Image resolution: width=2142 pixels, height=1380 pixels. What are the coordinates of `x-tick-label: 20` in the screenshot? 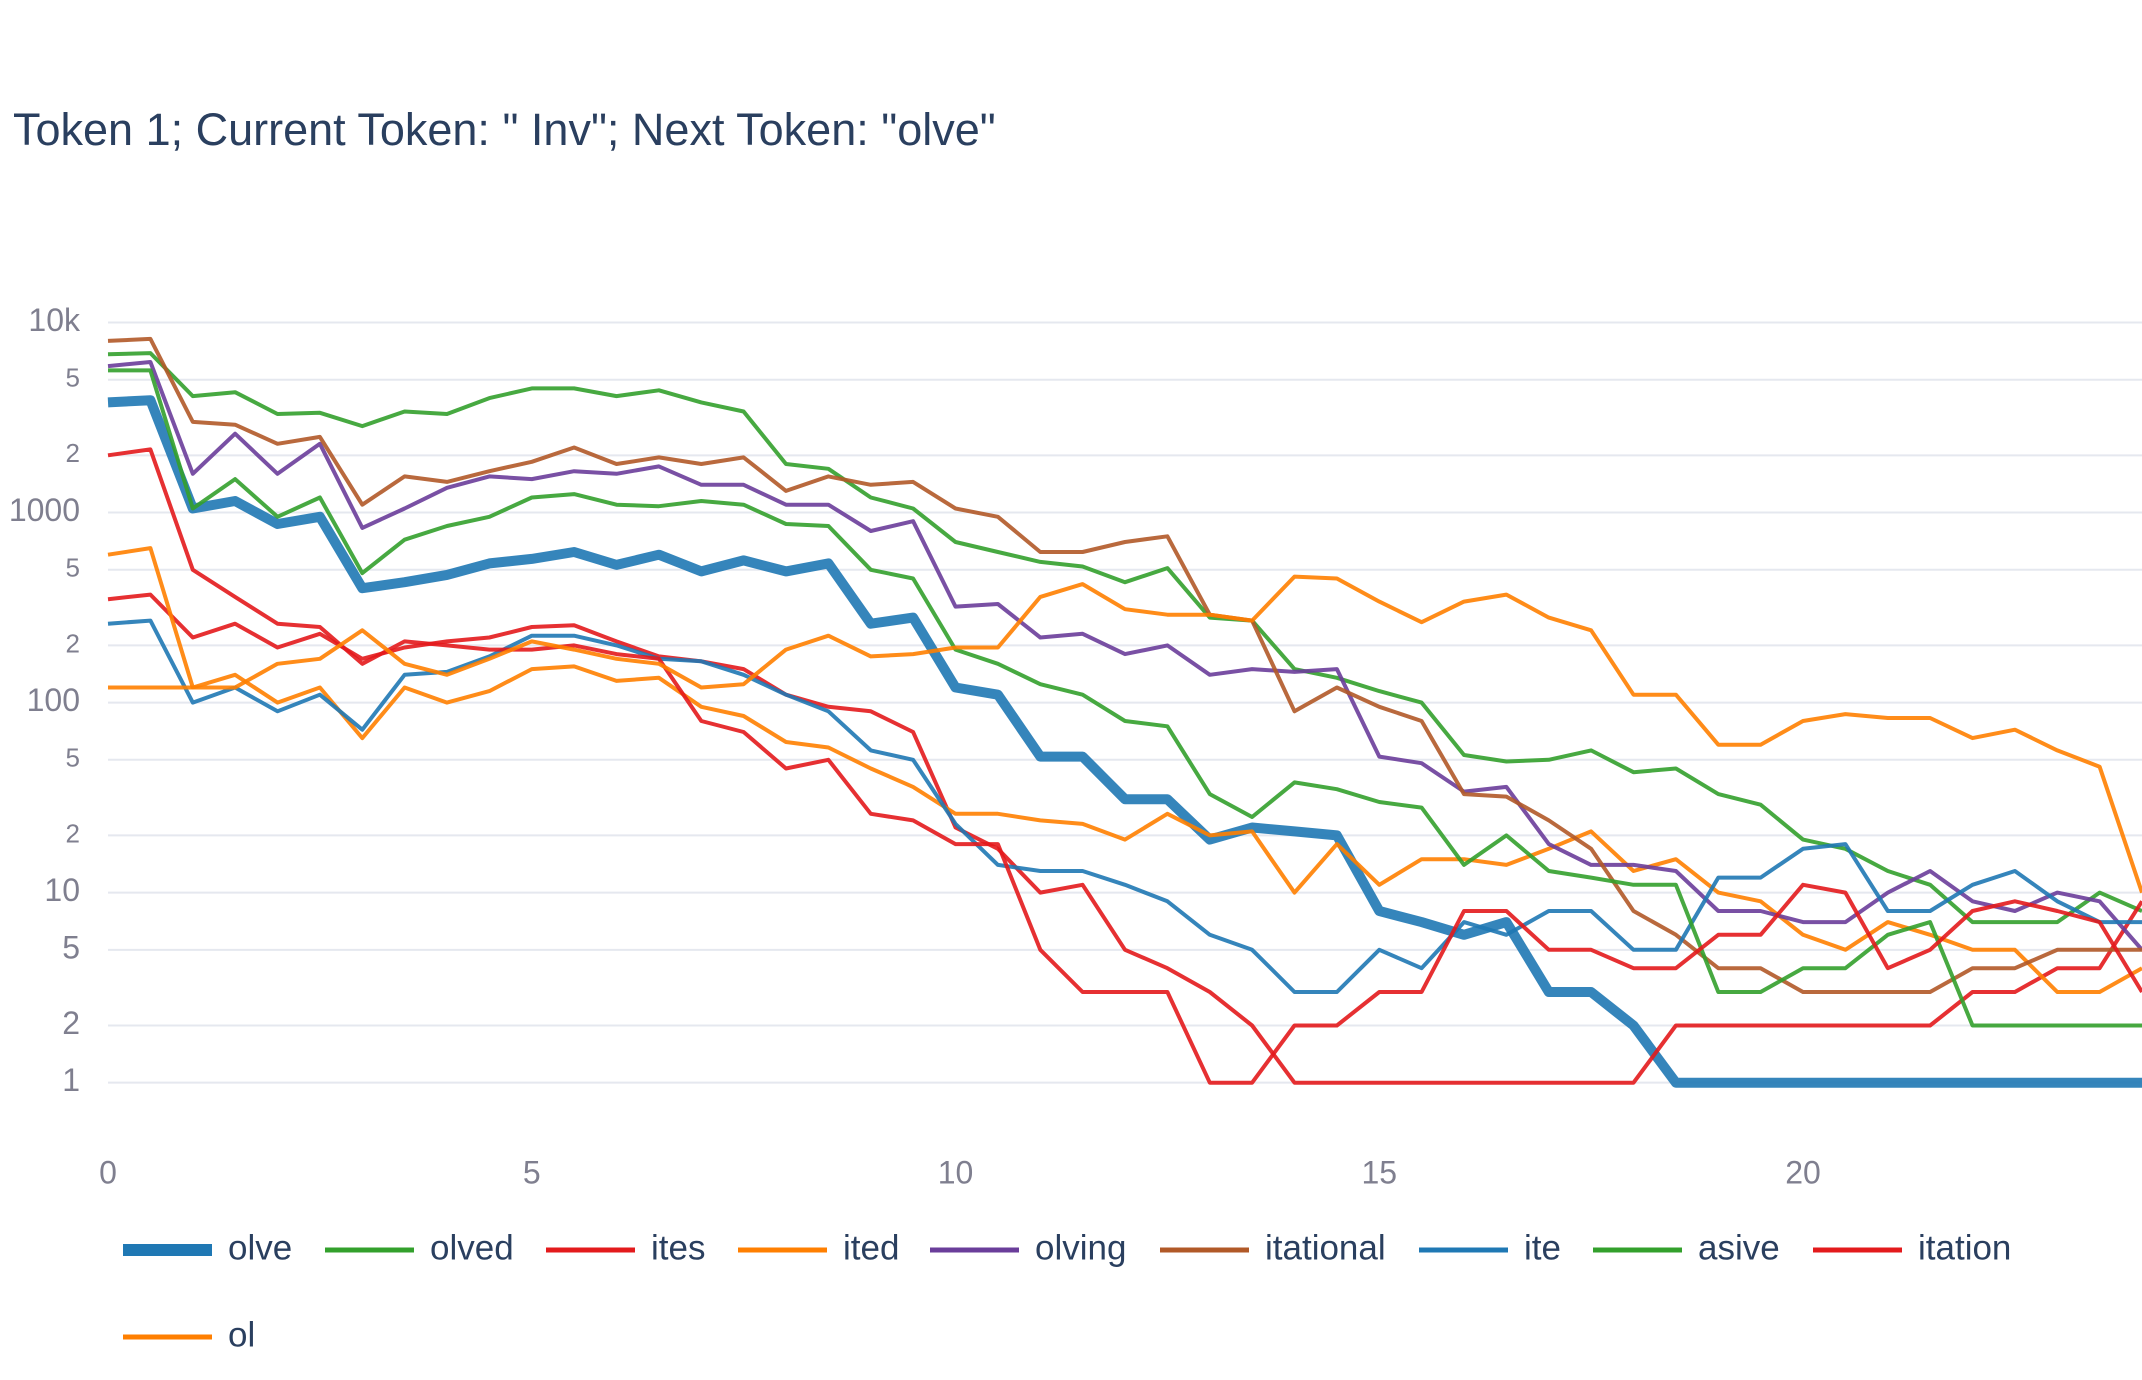 It's located at (1803, 1172).